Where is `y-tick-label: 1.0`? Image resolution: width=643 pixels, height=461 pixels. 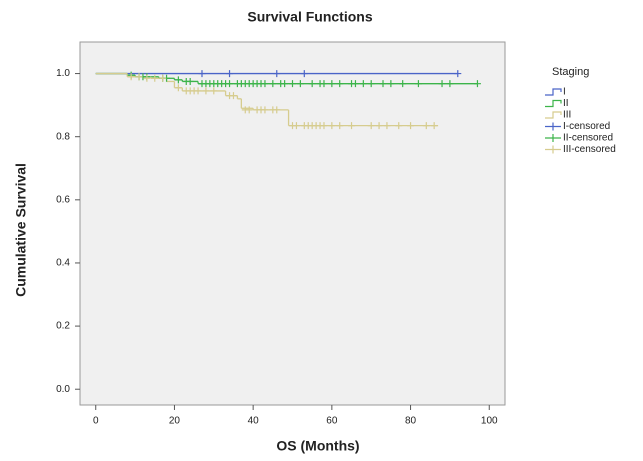 y-tick-label: 1.0 is located at coordinates (63, 73).